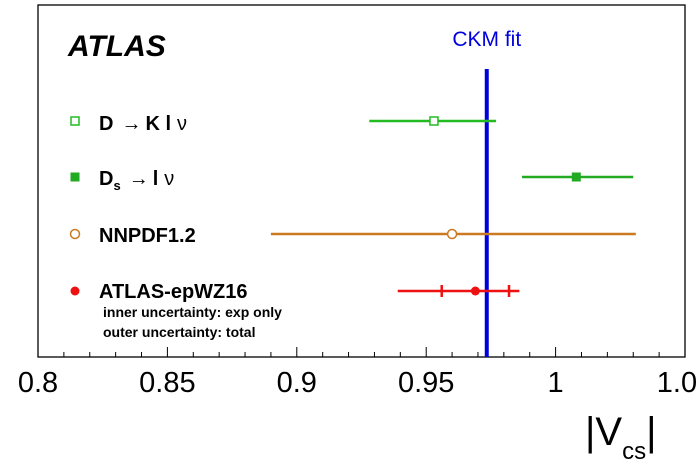  Describe the element at coordinates (192, 312) in the screenshot. I see `inner-uncertainty-note: inner uncertainty: exp only` at that location.